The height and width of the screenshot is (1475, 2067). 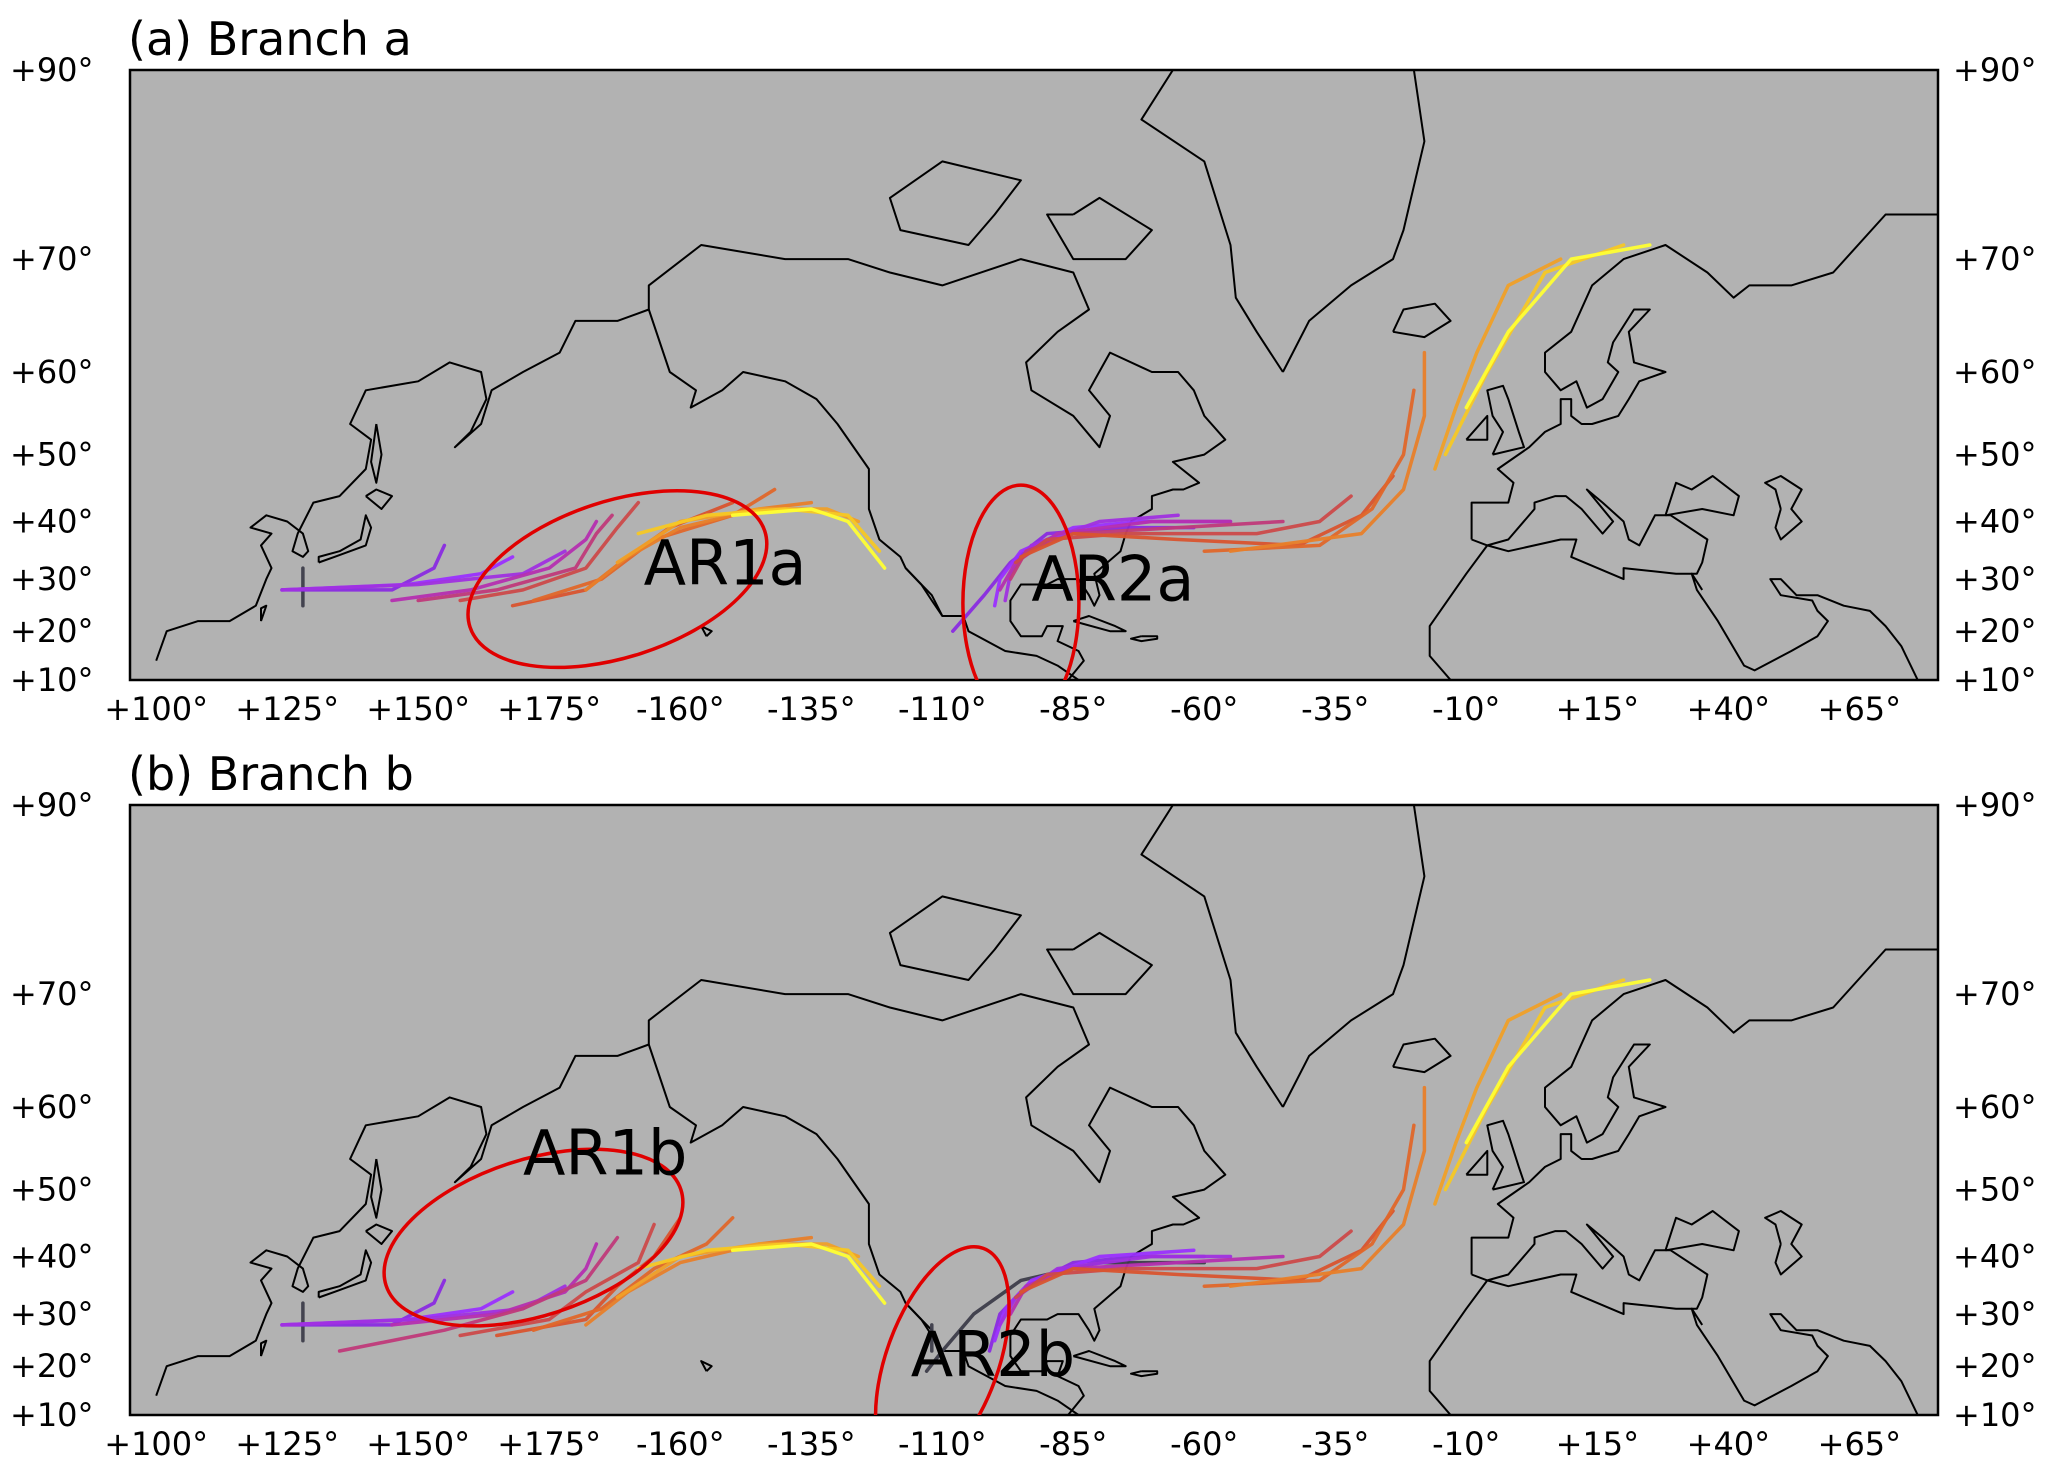 I want to click on panel-b-title: (b) Branch b, so click(x=271, y=774).